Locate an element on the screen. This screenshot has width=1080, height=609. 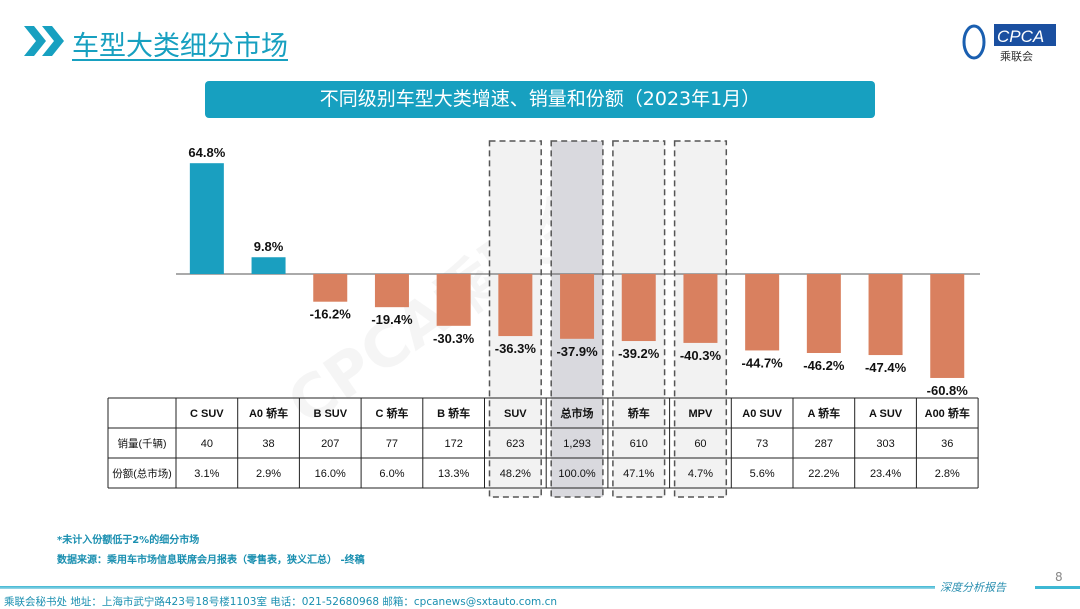
table-header: B 轿车 is located at coordinates (453, 413).